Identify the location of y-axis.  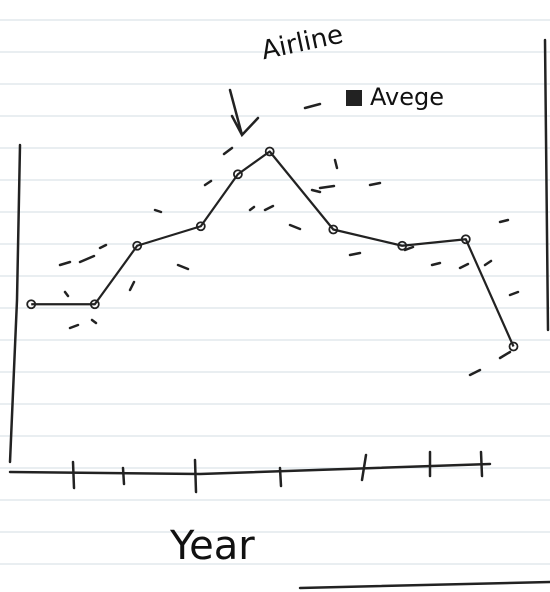
(15, 303).